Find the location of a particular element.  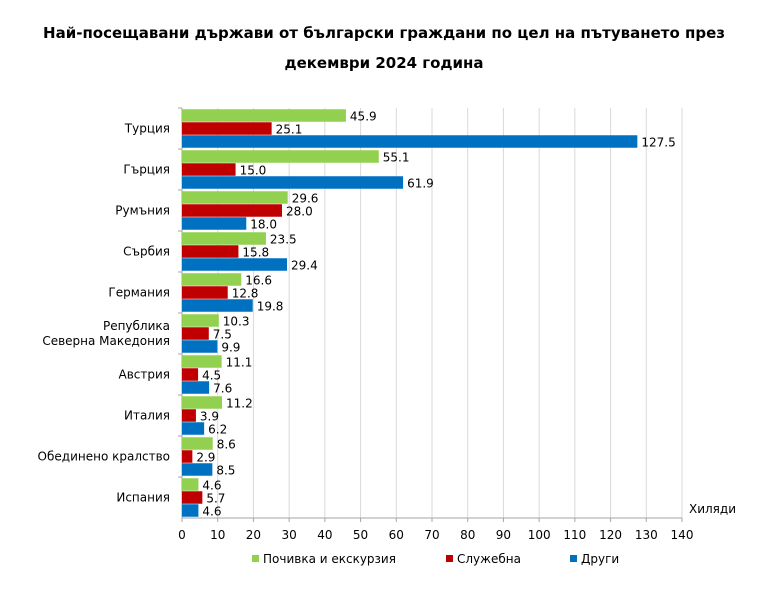

data-label-1-2: 61.9 is located at coordinates (420, 183).